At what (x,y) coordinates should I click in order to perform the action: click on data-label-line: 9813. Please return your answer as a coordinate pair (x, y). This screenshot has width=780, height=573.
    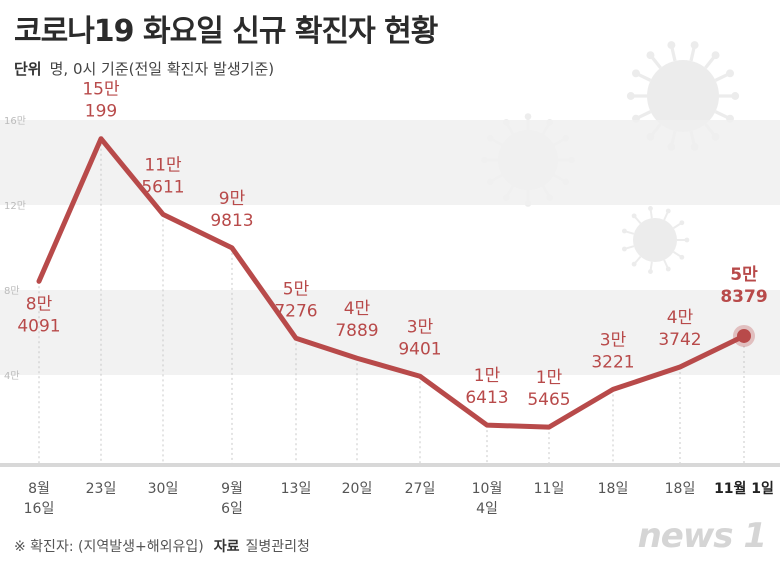
    Looking at the image, I should click on (231, 221).